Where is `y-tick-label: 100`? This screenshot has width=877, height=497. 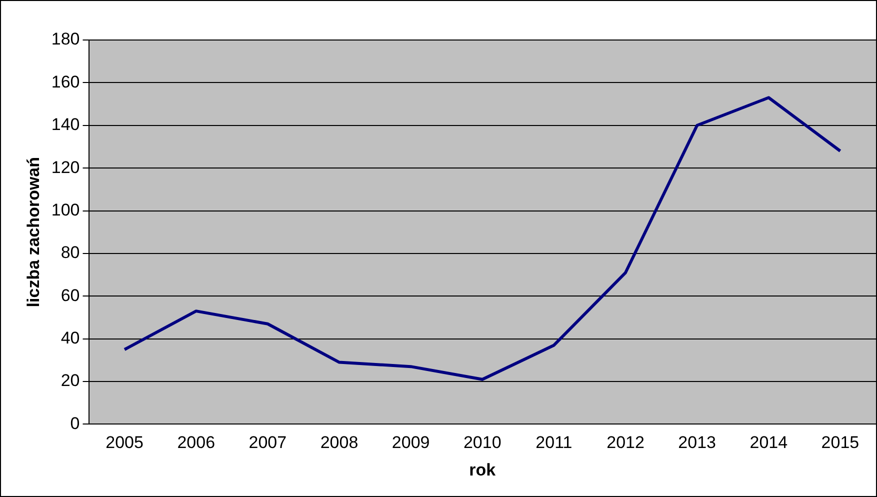 y-tick-label: 100 is located at coordinates (65, 210).